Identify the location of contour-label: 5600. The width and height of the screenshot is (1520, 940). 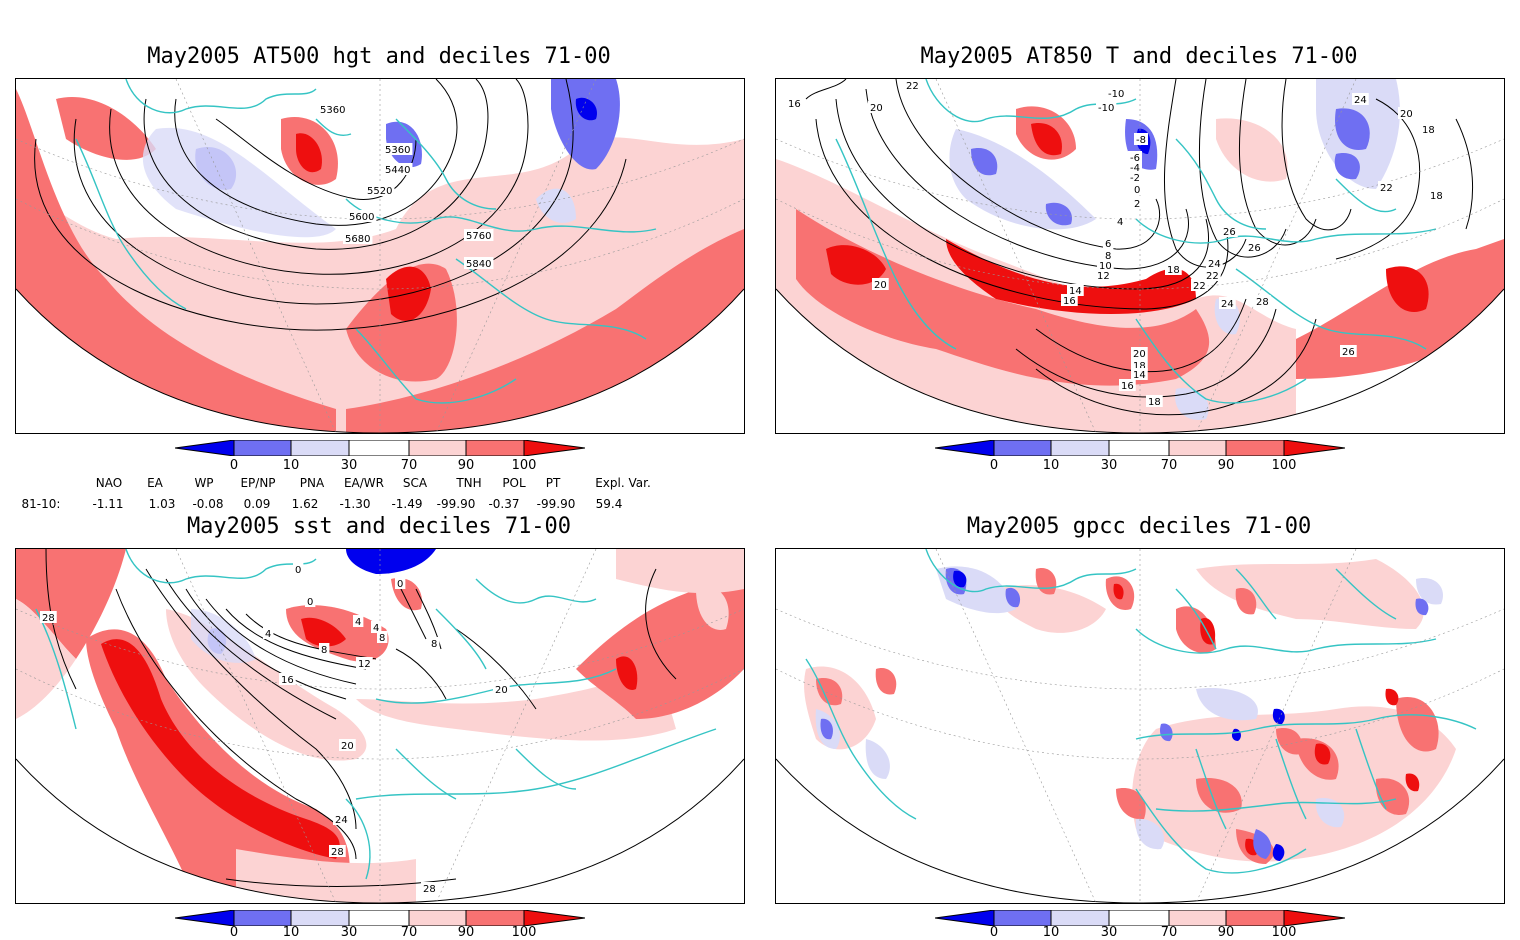
(361, 217).